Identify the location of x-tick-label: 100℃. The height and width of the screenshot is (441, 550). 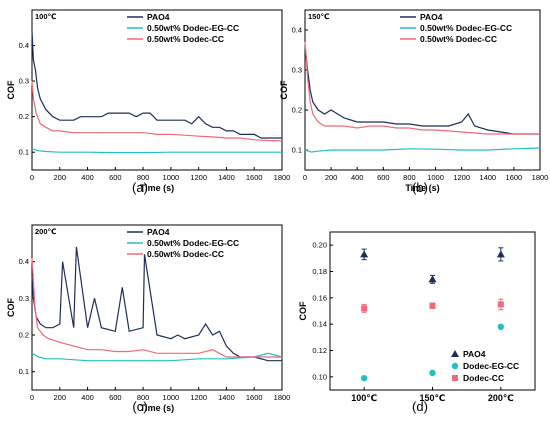
(364, 398).